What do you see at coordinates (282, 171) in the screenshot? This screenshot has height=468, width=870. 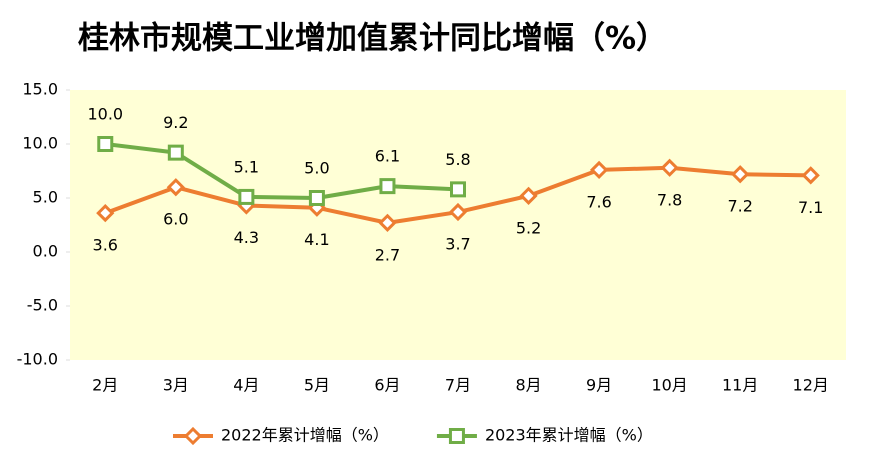 I see `series-line` at bounding box center [282, 171].